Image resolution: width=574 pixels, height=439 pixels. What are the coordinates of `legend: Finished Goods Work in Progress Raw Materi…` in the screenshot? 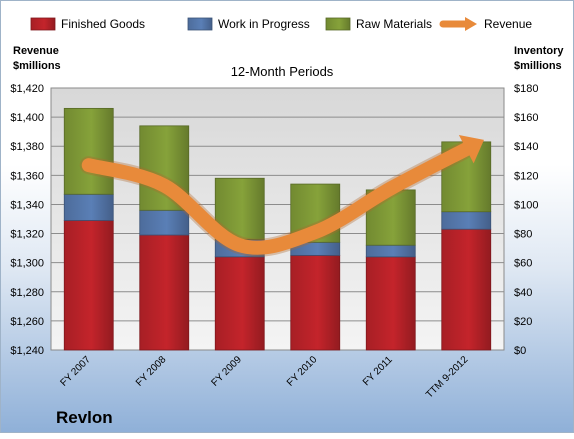 It's located at (281, 24).